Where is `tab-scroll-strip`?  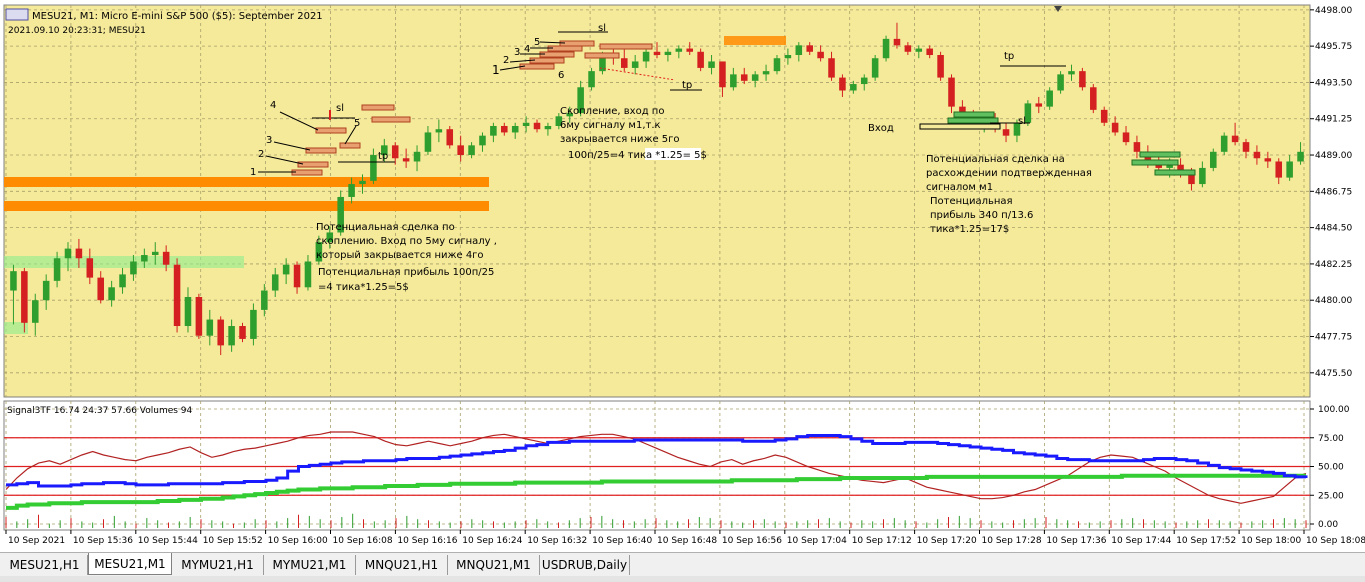
tab-scroll-strip is located at coordinates (682, 579).